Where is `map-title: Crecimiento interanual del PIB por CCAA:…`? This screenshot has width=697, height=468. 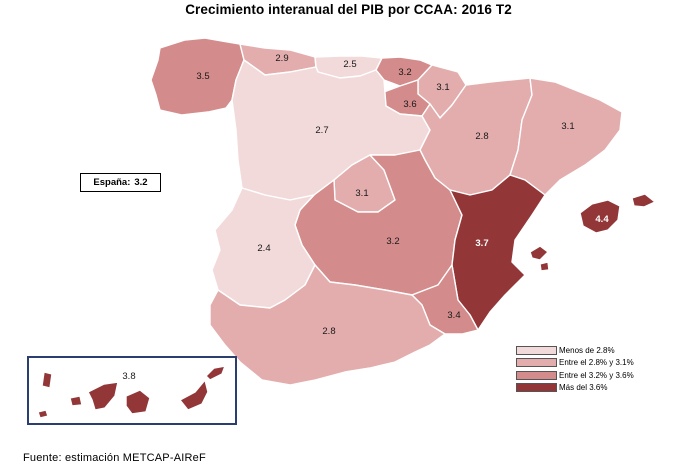
map-title: Crecimiento interanual del PIB por CCAA:… is located at coordinates (348, 9).